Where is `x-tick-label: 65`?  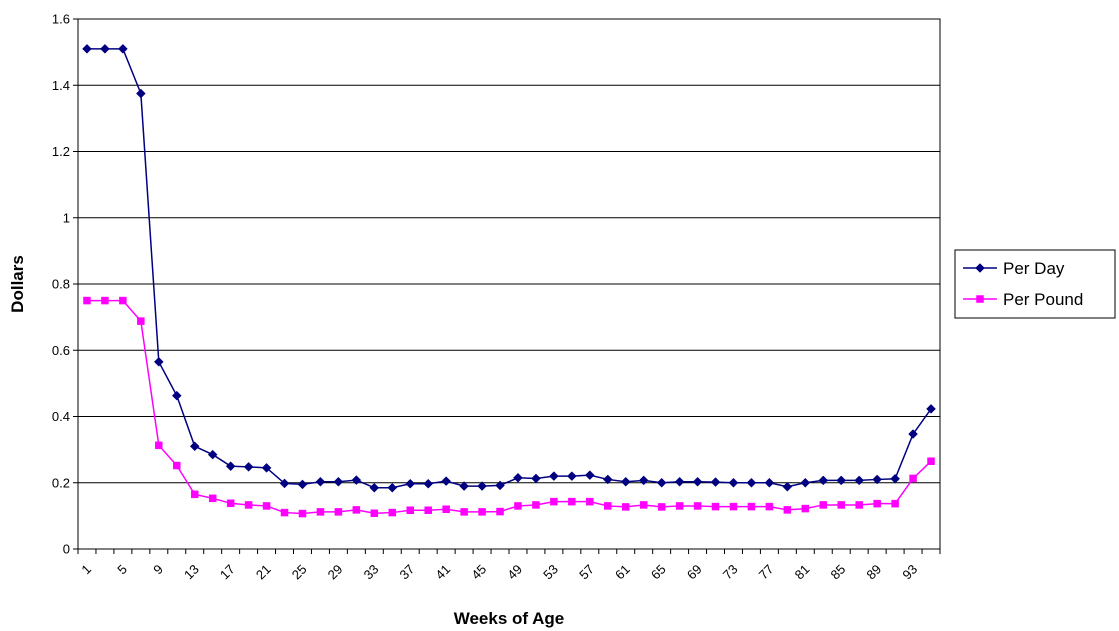 x-tick-label: 65 is located at coordinates (658, 572).